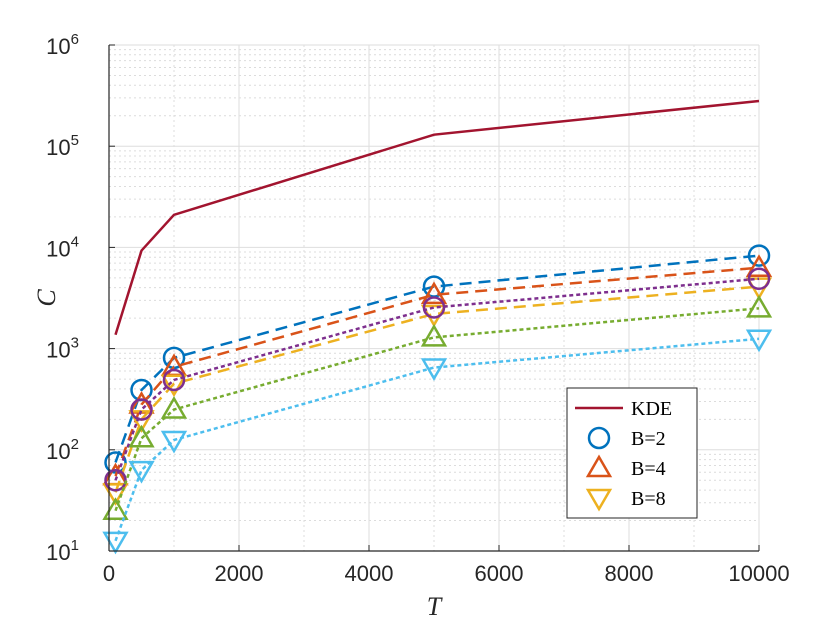 This screenshot has height=630, width=840. Describe the element at coordinates (651, 409) in the screenshot. I see `legend-label: KDE` at that location.